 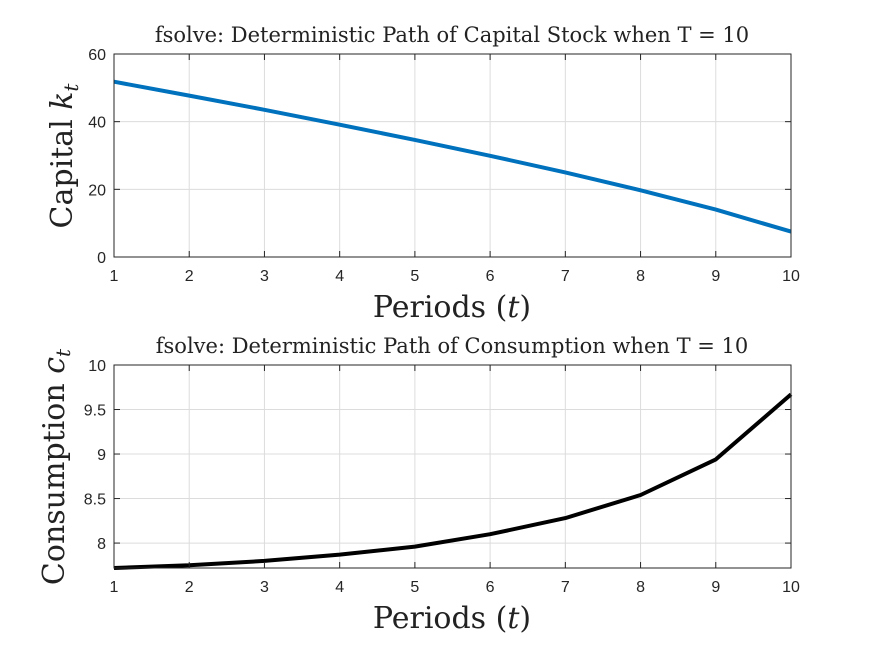 I want to click on consumption-y-tick-label: 10, so click(x=97, y=366).